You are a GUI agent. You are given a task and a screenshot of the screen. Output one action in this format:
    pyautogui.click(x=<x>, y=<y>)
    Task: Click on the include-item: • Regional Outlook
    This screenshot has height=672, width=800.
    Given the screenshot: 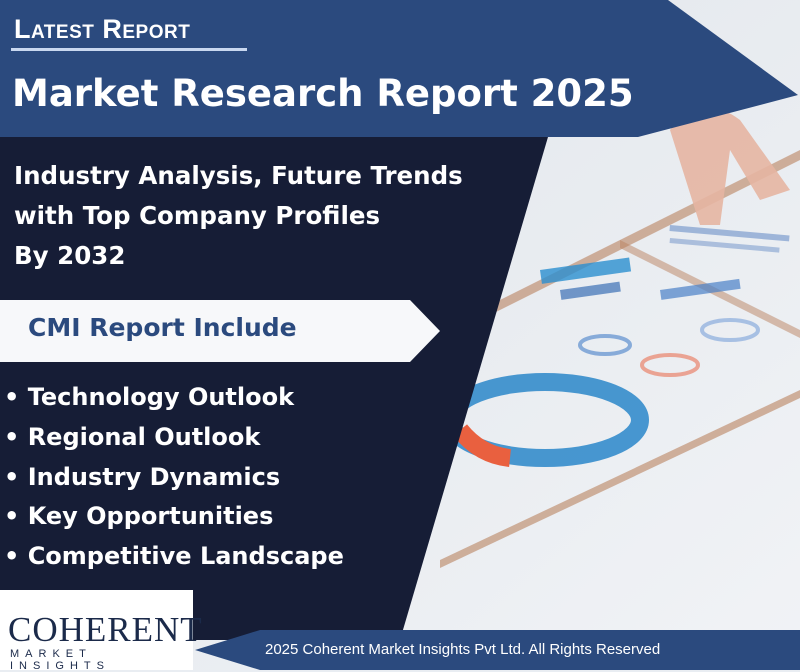 What is the action you would take?
    pyautogui.click(x=132, y=437)
    